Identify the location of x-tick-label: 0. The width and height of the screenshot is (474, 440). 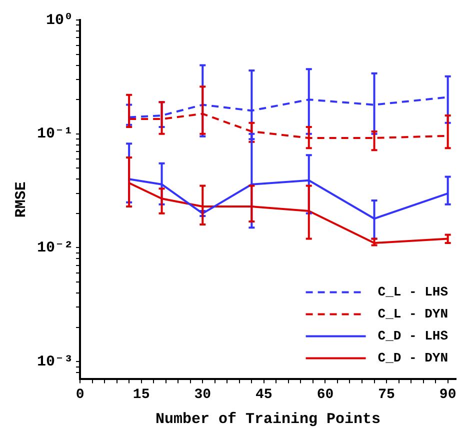
(80, 395).